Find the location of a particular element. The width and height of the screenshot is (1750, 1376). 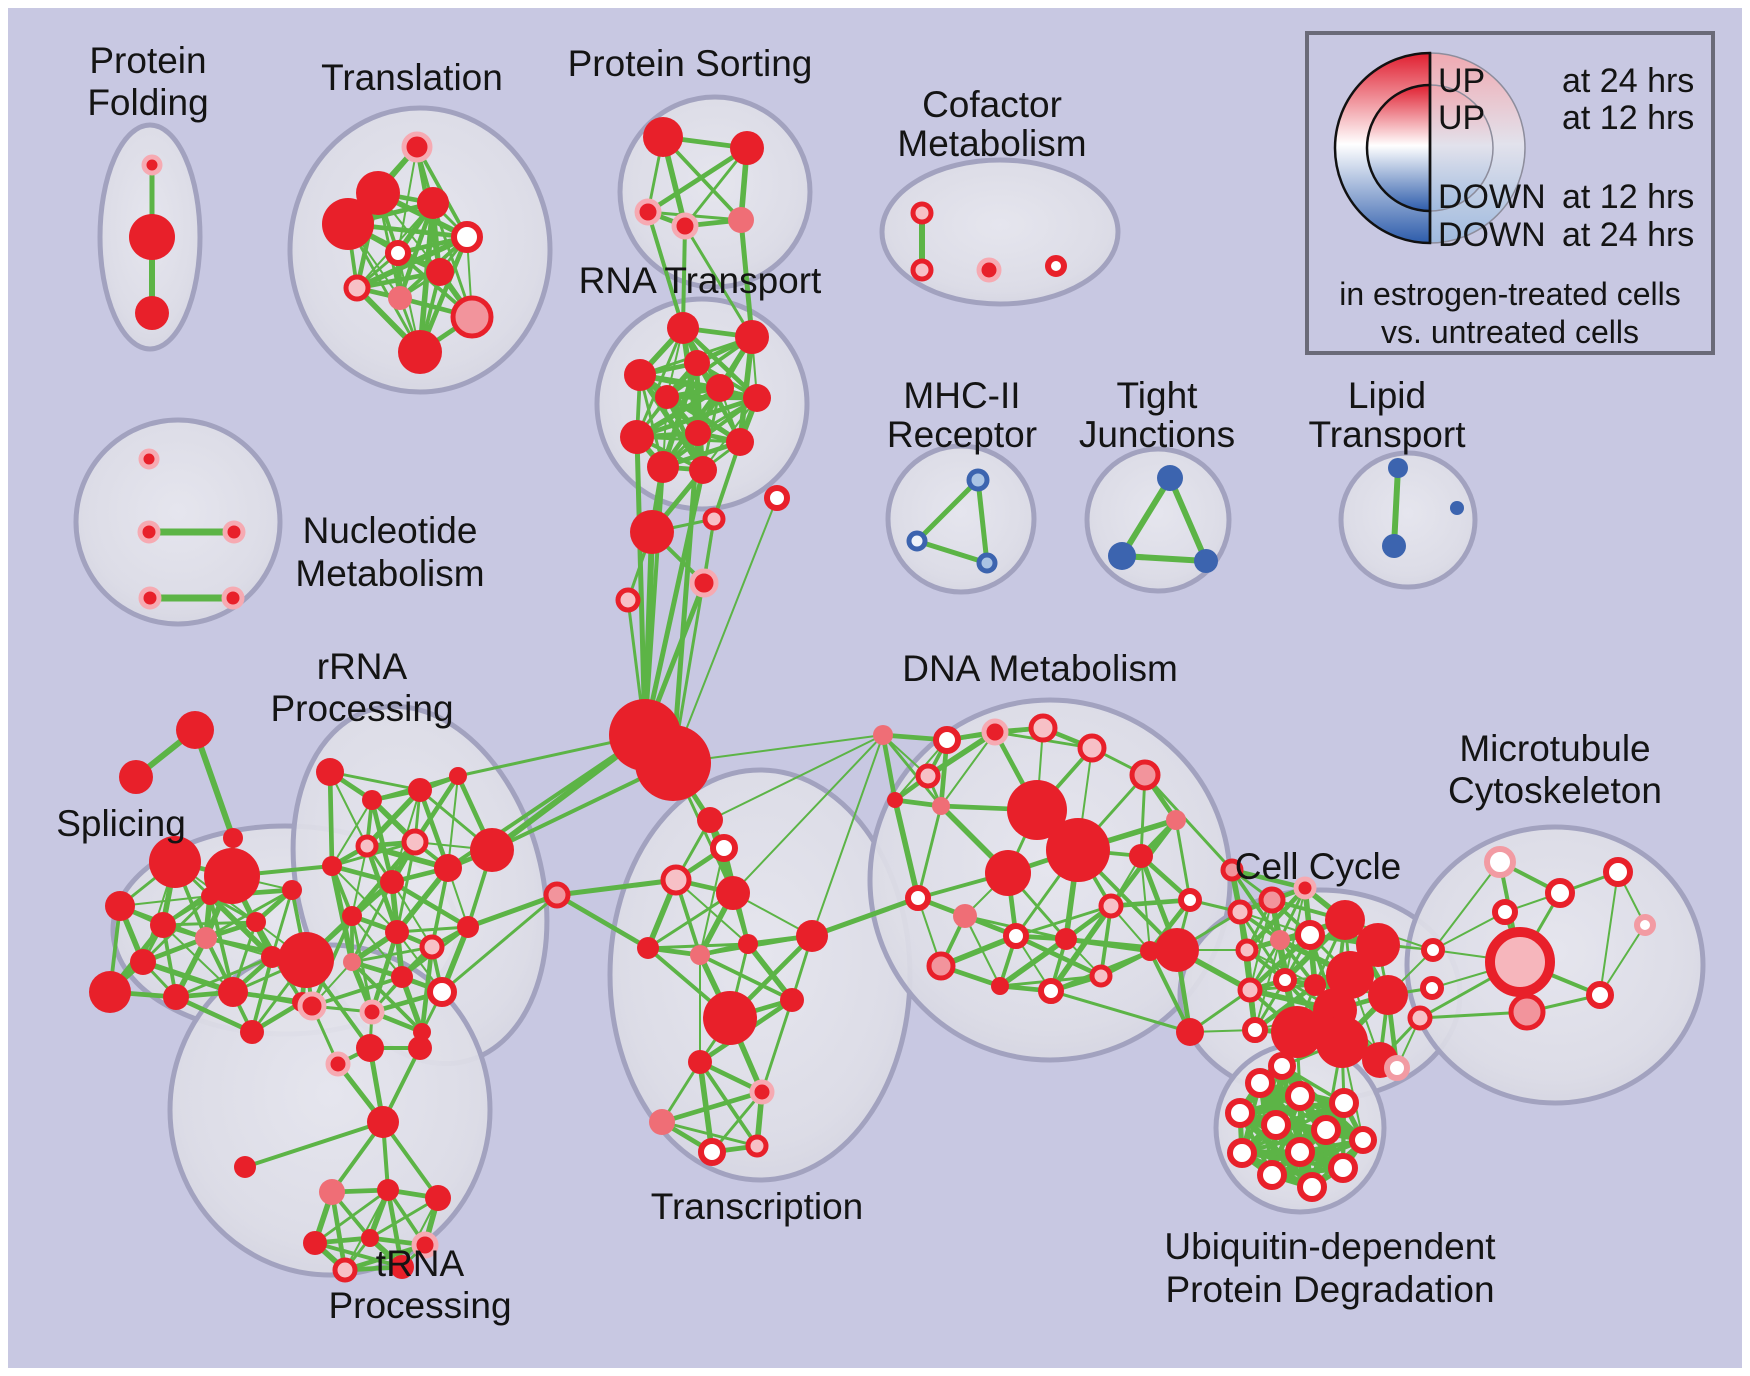

cluster-label-tj: Tight is located at coordinates (1158, 395).